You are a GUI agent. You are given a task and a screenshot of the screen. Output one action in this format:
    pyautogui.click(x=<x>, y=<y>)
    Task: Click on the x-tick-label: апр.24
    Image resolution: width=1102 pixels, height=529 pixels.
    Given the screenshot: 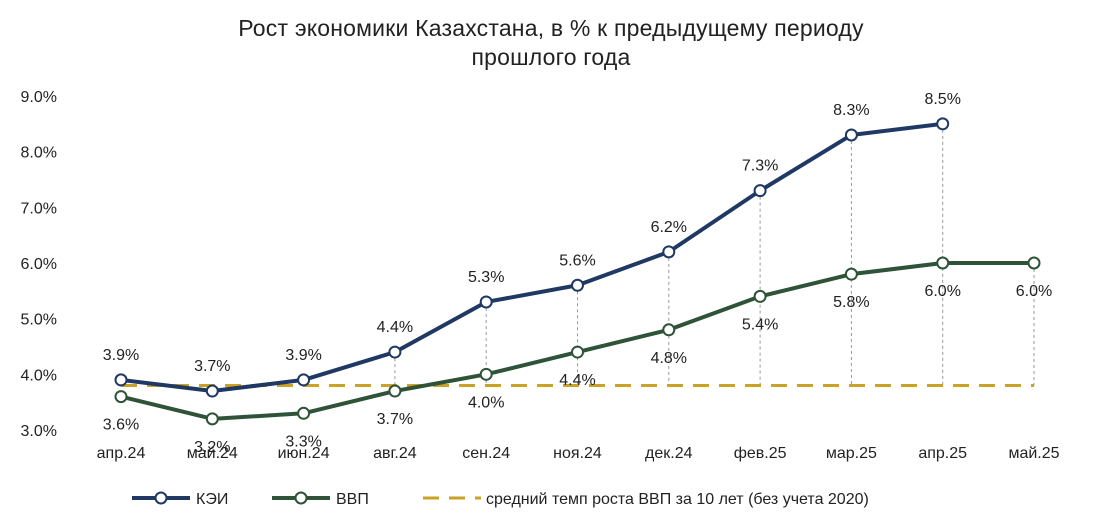 What is the action you would take?
    pyautogui.click(x=121, y=453)
    